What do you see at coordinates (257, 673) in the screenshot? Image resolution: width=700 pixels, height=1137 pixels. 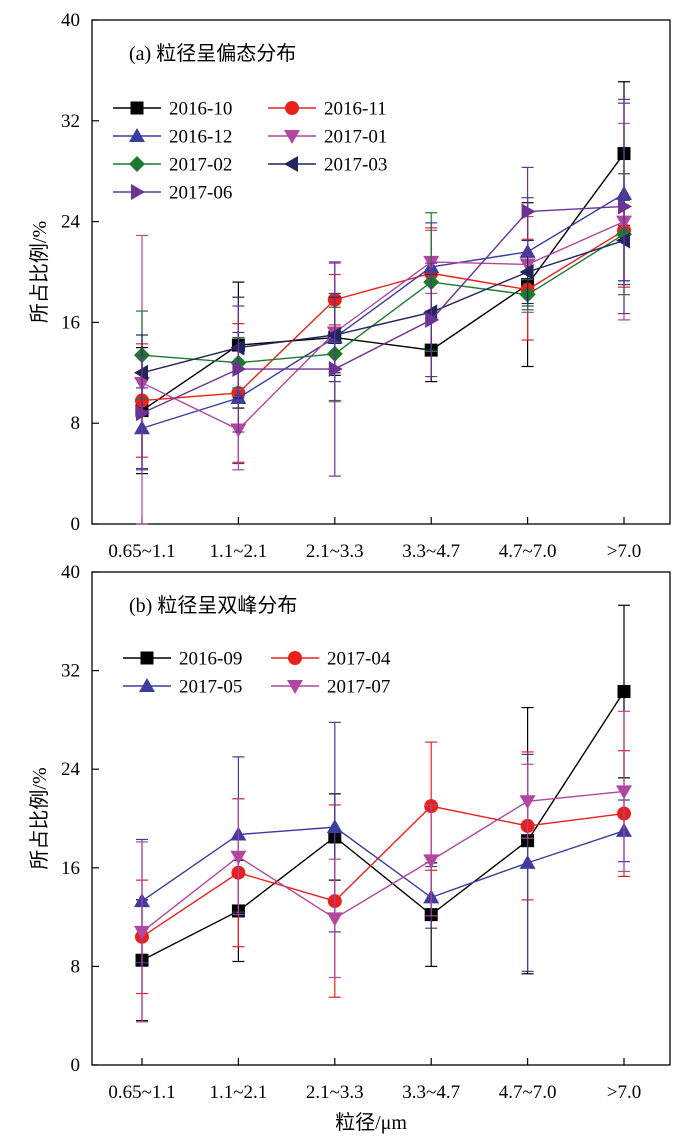 I see `legend: 2016-09 2017-04 2017-05 2017-07` at bounding box center [257, 673].